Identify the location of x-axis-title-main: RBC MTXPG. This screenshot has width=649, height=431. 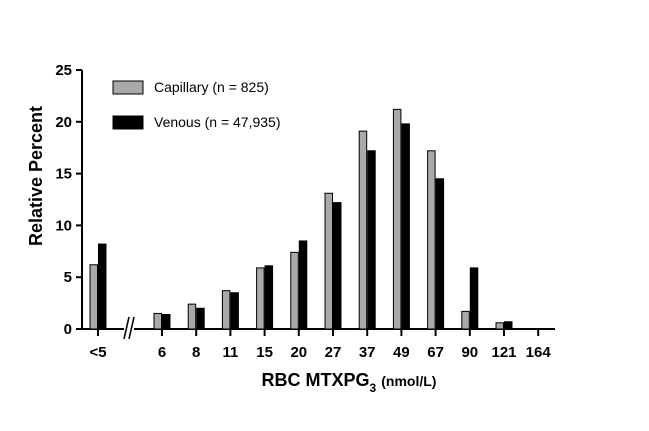
(316, 380).